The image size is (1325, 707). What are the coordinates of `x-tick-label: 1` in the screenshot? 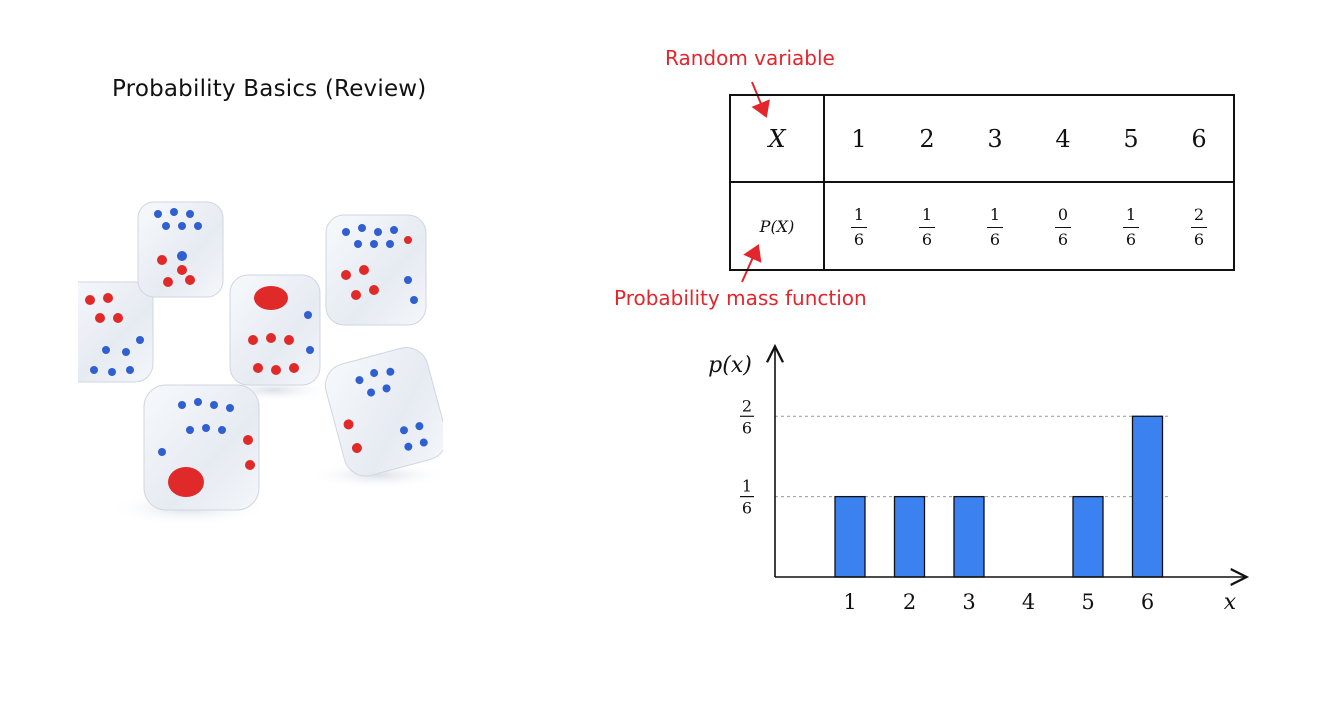 It's located at (849, 602).